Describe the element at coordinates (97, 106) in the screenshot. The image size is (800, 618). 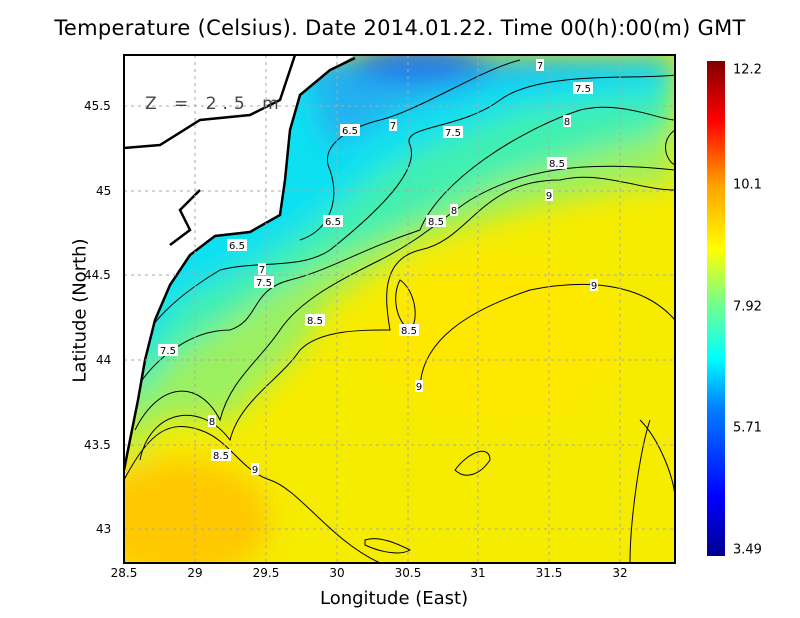
I see `y-tick: 45.5` at that location.